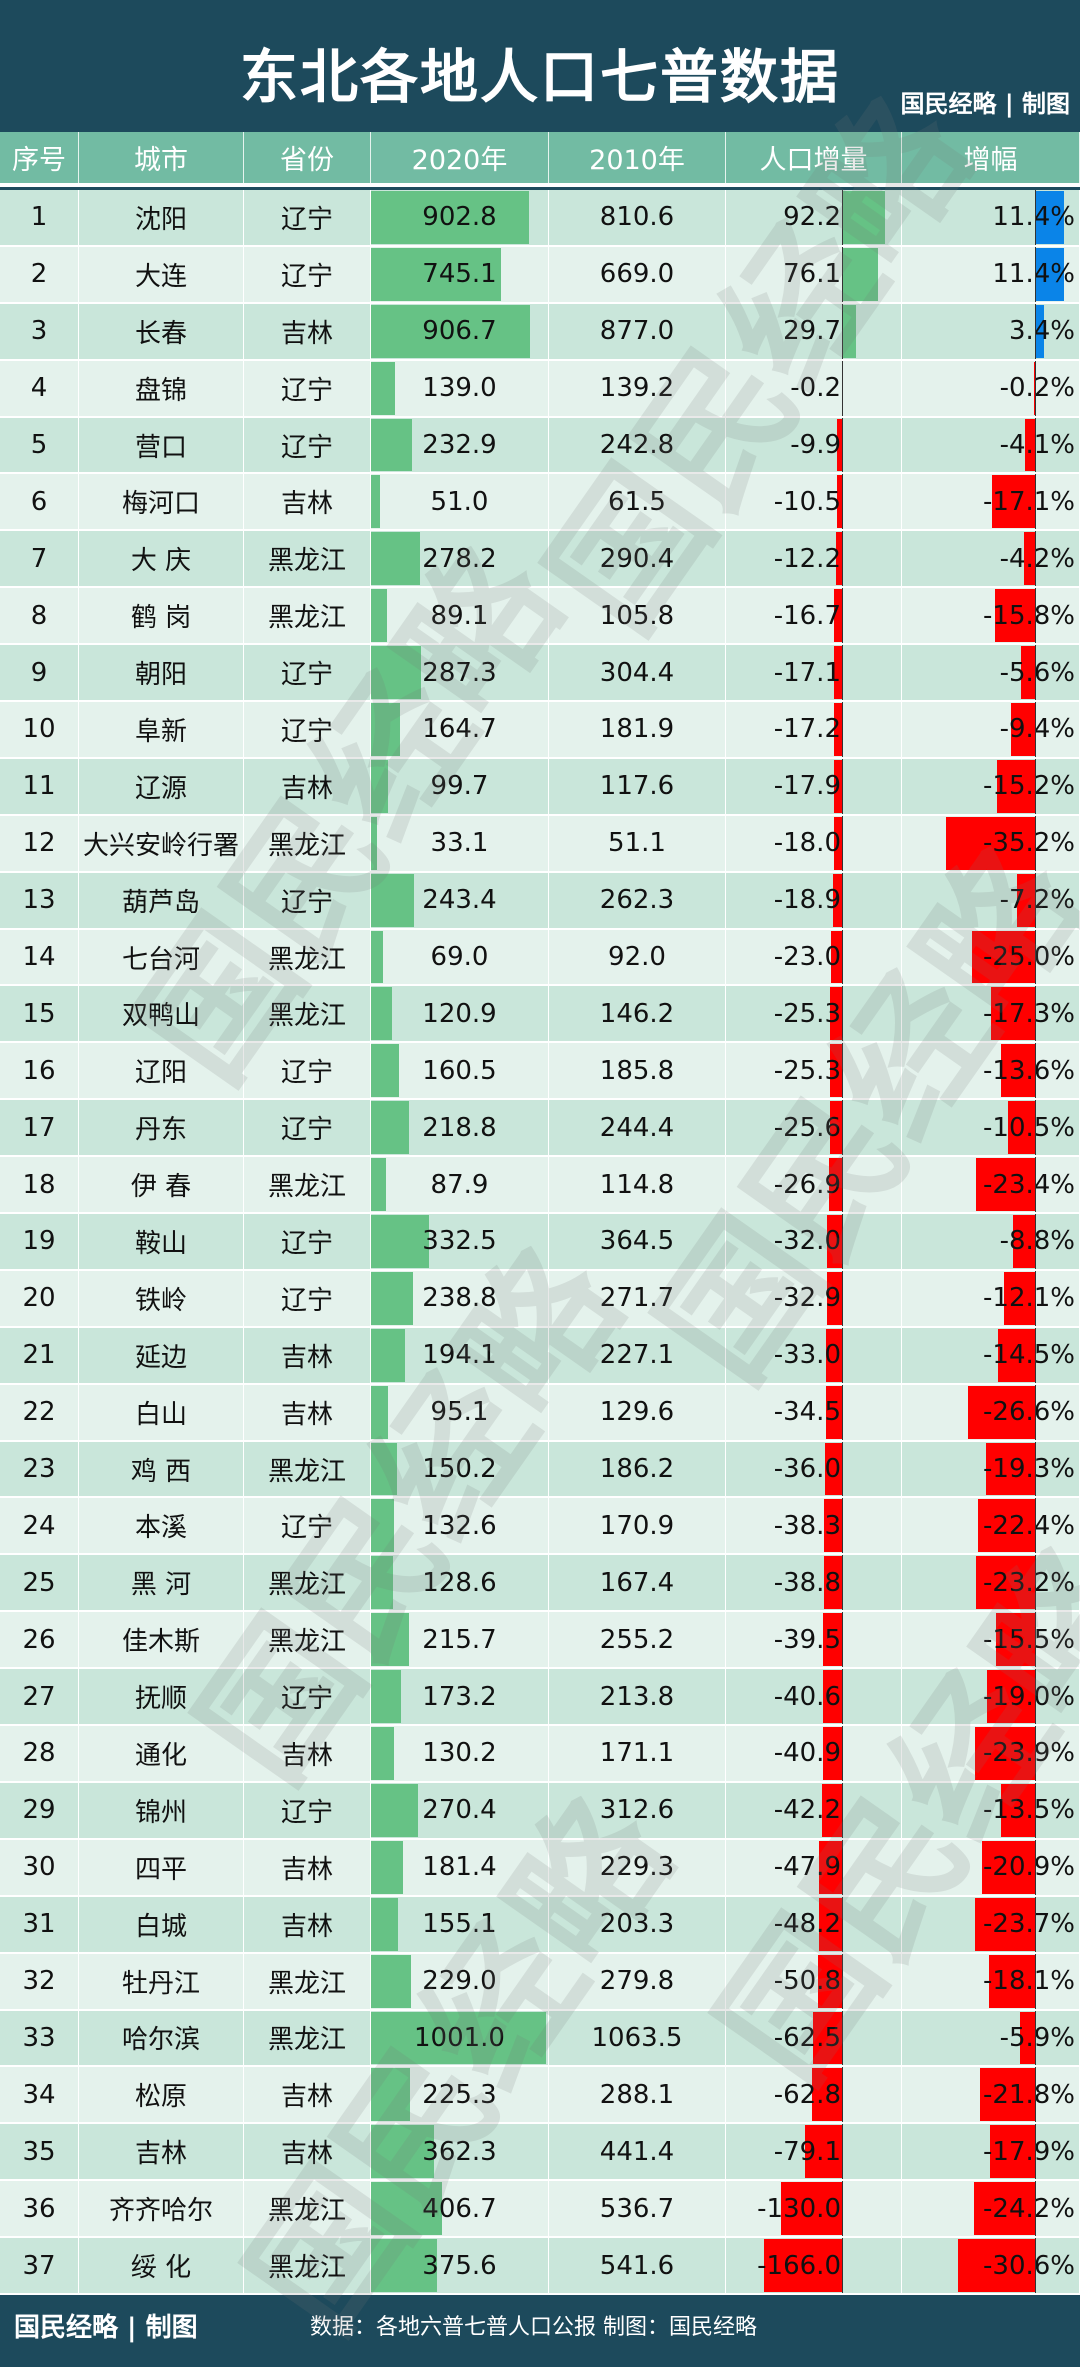 The image size is (1080, 2367). What do you see at coordinates (38, 2209) in the screenshot?
I see `cell-value: 36` at bounding box center [38, 2209].